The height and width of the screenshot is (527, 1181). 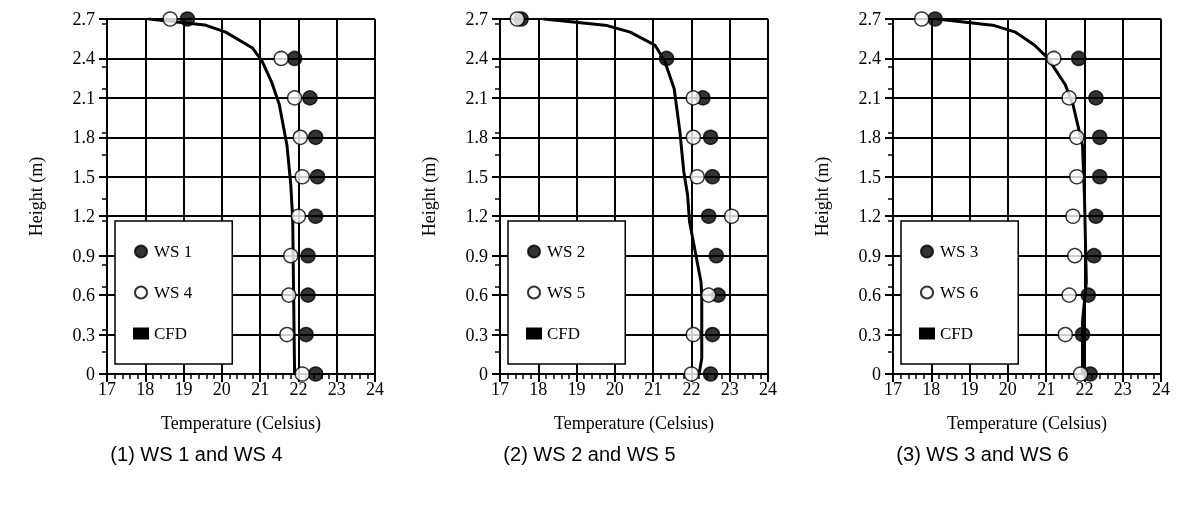 I want to click on legend-label: WS 3, so click(x=959, y=251).